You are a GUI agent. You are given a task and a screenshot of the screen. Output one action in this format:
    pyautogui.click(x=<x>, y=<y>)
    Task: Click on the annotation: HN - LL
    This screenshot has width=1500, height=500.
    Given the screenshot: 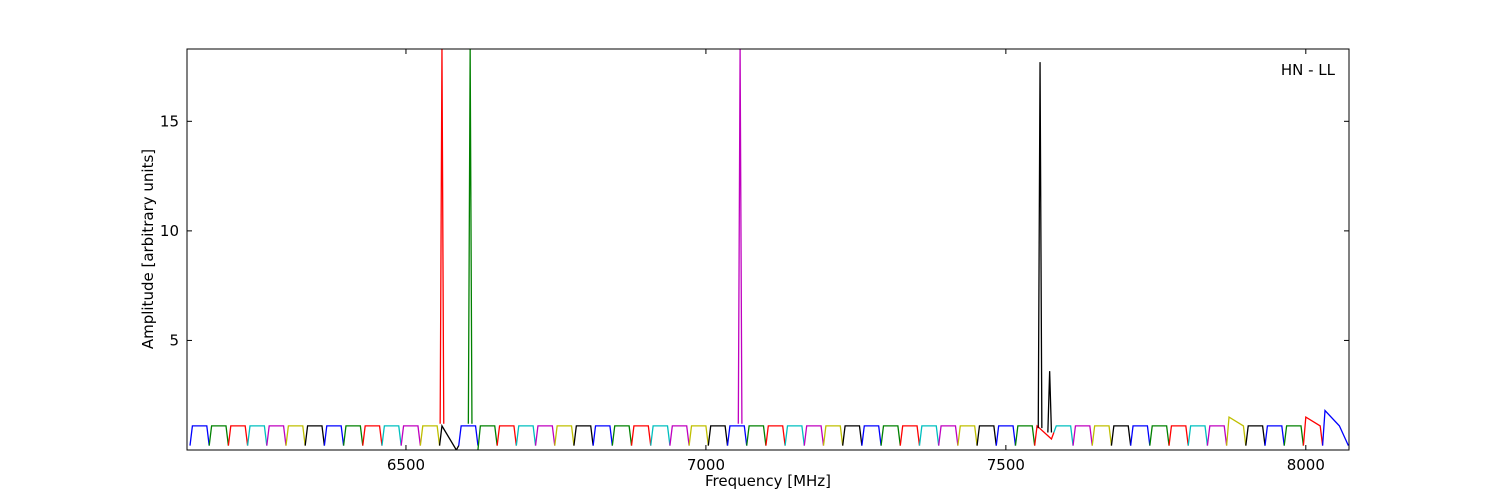 What is the action you would take?
    pyautogui.click(x=1308, y=70)
    